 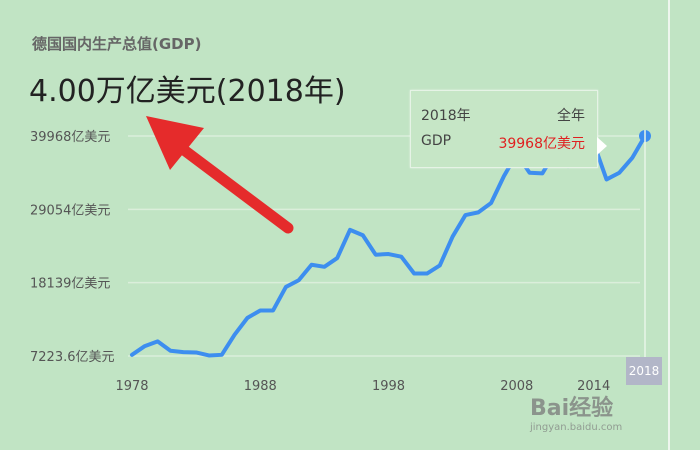 I want to click on x-tick-label: 2008, so click(x=516, y=386).